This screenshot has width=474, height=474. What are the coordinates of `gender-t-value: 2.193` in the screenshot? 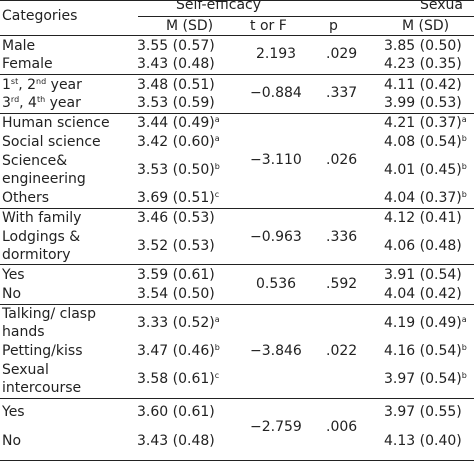 It's located at (276, 54).